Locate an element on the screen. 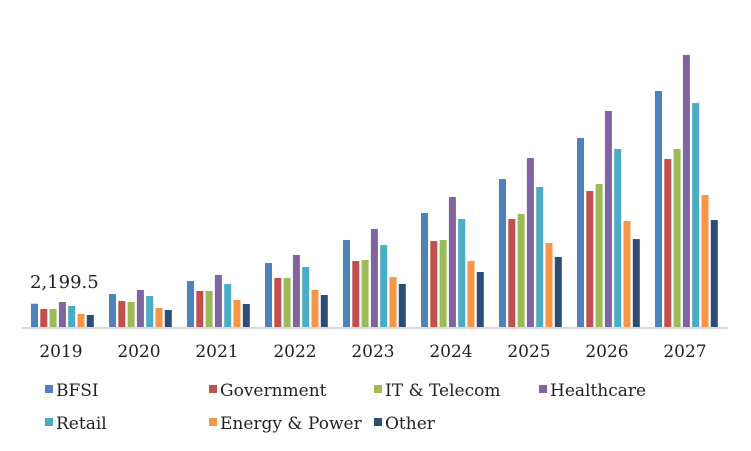 This screenshot has width=751, height=451. bar-2024-government is located at coordinates (434, 284).